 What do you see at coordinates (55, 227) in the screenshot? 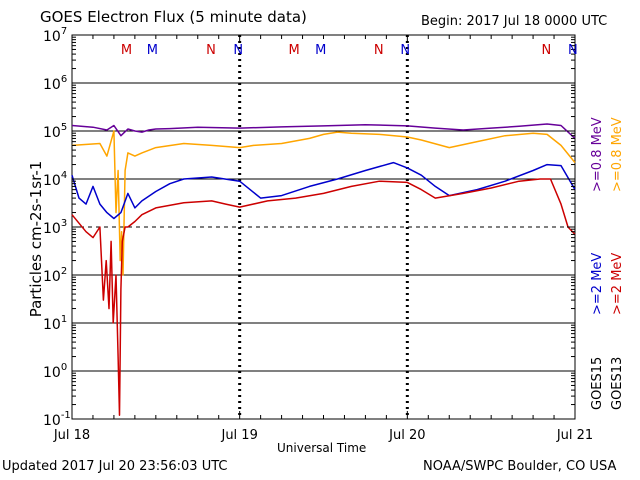
I see `y-tick-label: 10³` at bounding box center [55, 227].